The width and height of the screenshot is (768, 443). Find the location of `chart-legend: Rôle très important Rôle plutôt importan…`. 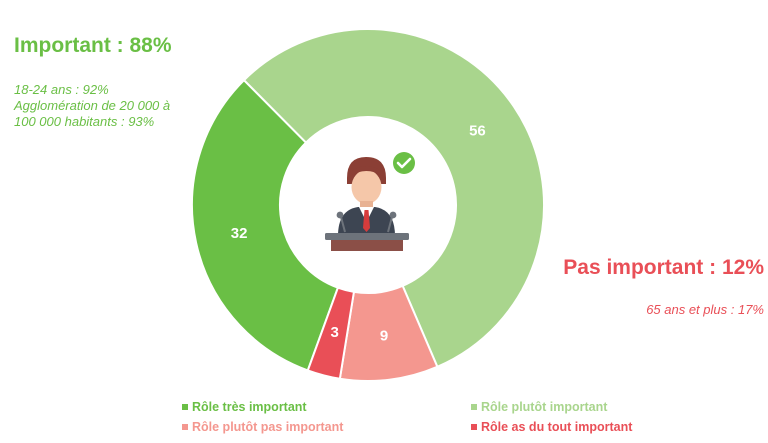

chart-legend: Rôle très important Rôle plutôt importan… is located at coordinates (442, 419).